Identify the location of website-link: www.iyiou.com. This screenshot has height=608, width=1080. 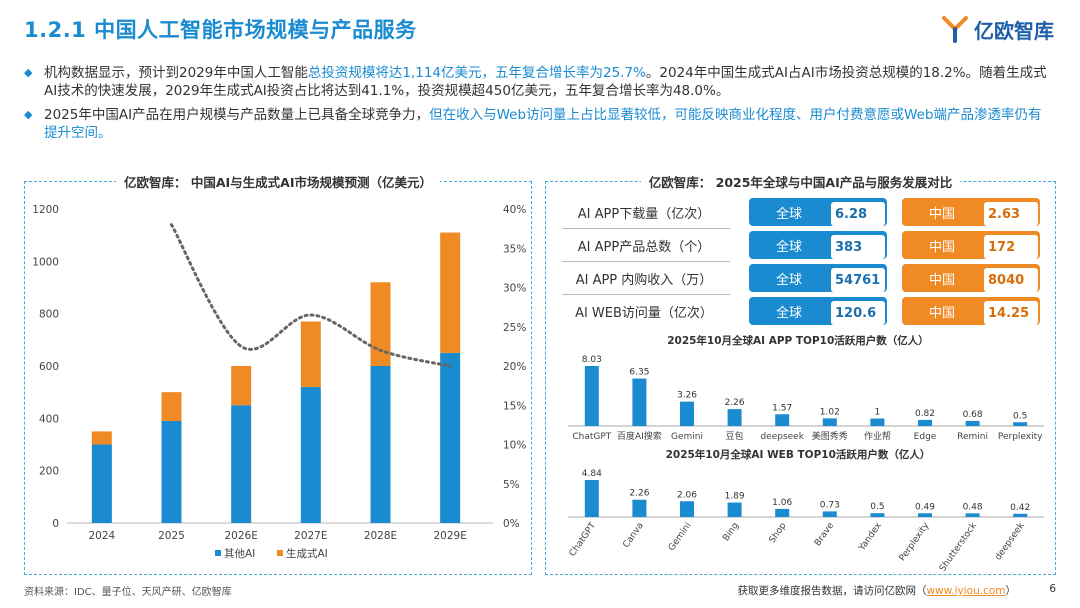
(966, 591).